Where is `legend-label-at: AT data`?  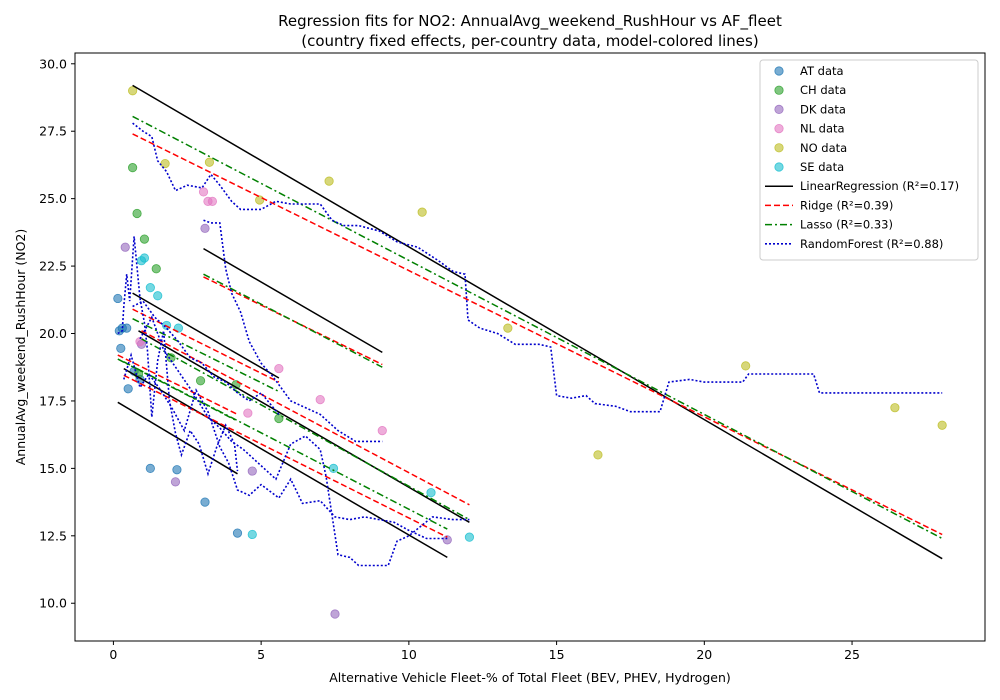 legend-label-at: AT data is located at coordinates (822, 71).